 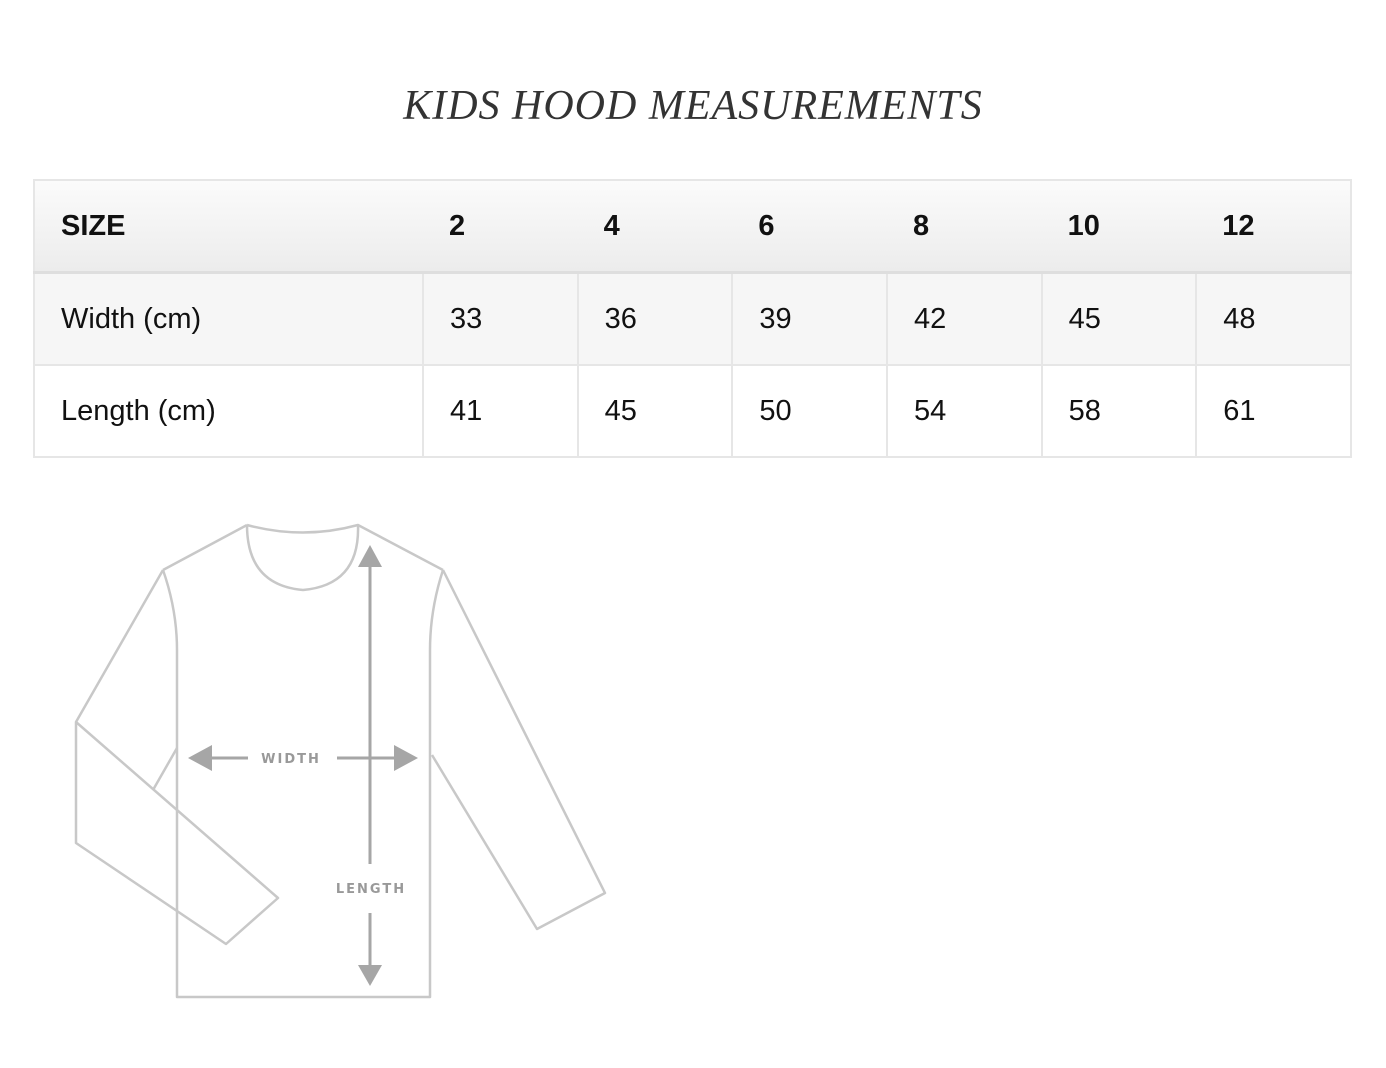 I want to click on right-sleeve, so click(x=518, y=750).